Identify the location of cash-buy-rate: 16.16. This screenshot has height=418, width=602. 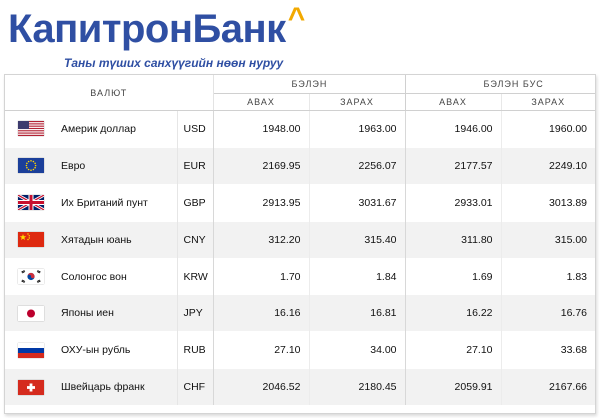
(260, 313).